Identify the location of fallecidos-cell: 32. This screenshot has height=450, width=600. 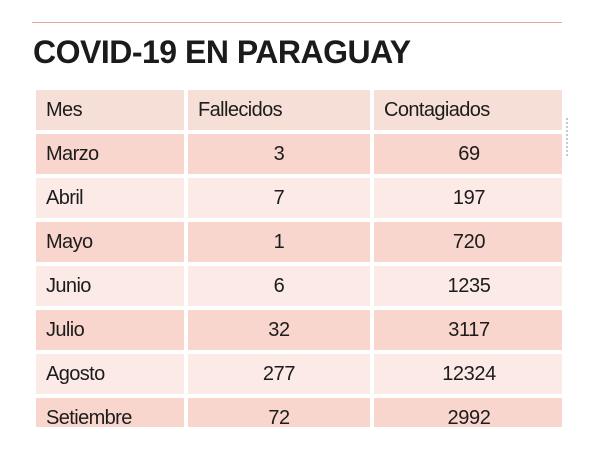
(279, 330).